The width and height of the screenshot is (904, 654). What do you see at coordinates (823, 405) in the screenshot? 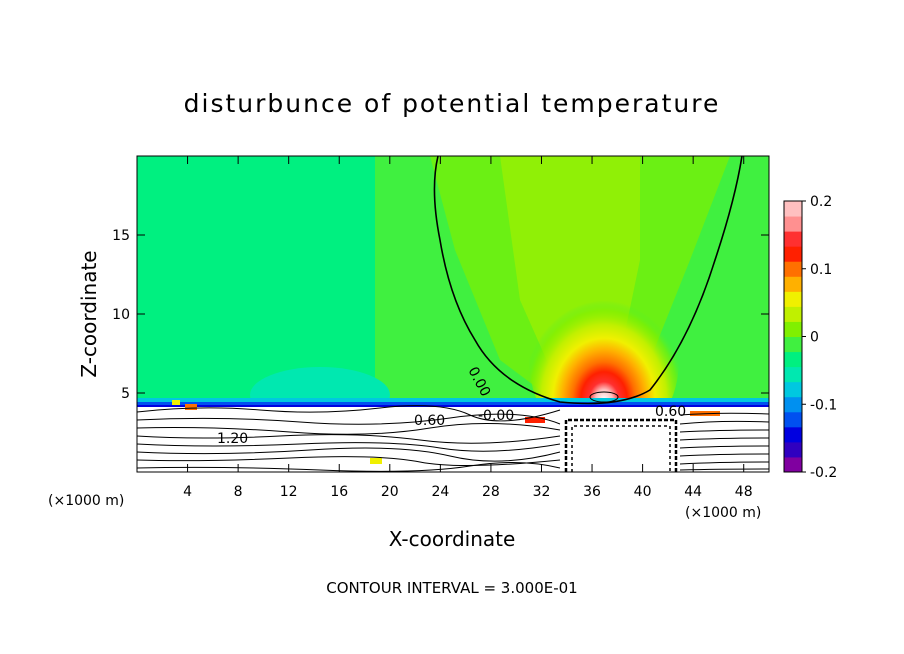
I see `colorbar-tick-label: -0.1` at bounding box center [823, 405].